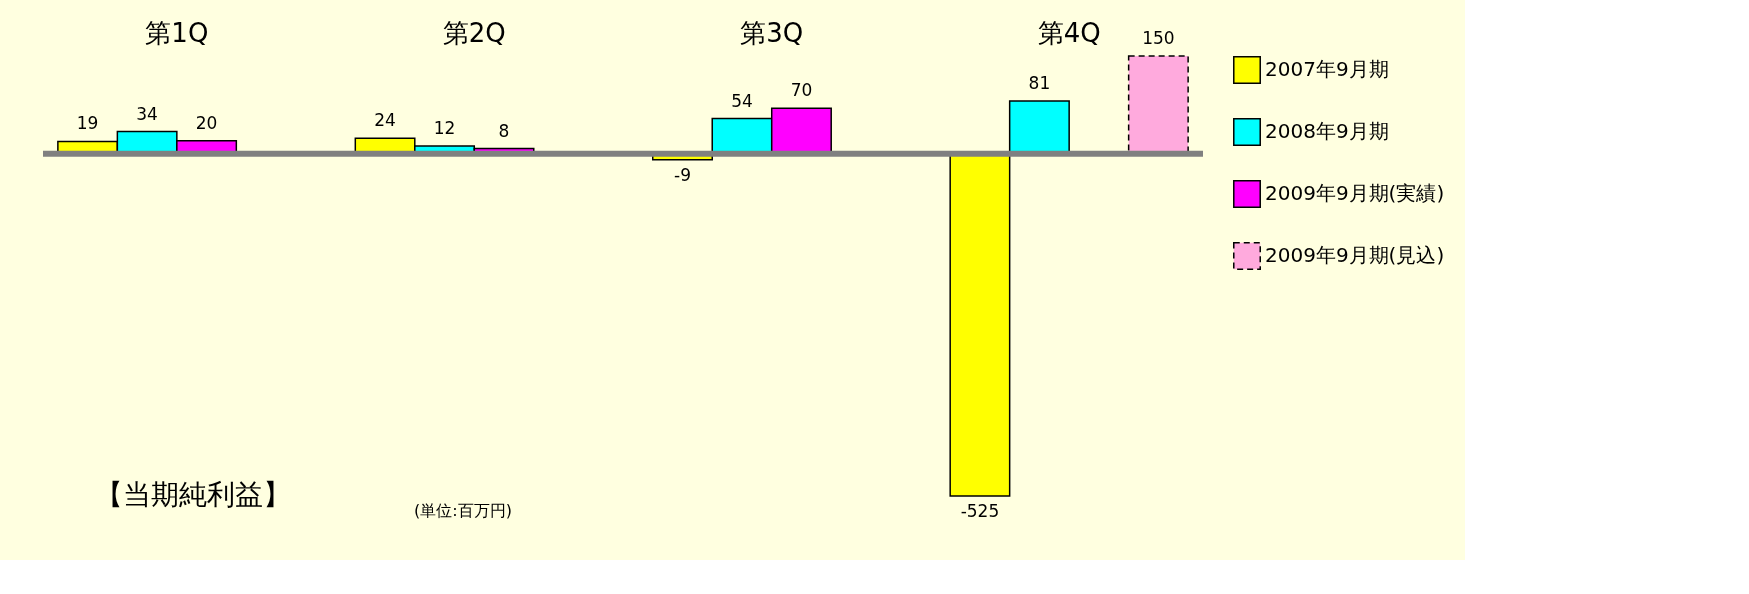 The image size is (1749, 594). Describe the element at coordinates (463, 510) in the screenshot. I see `text: (単位:百万円)` at that location.